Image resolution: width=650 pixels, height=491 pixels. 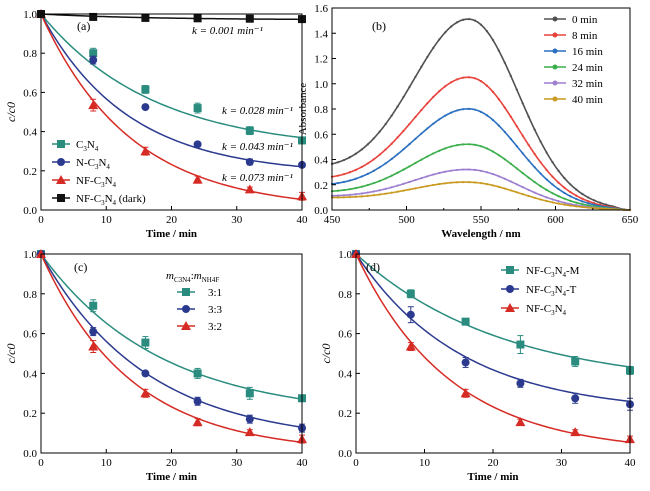 What do you see at coordinates (555, 67) in the screenshot?
I see `legend-marker` at bounding box center [555, 67].